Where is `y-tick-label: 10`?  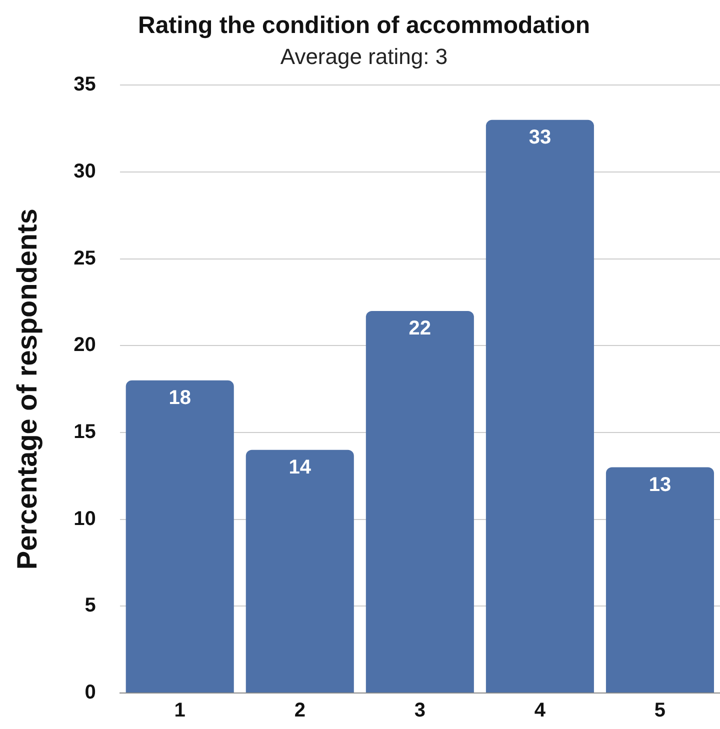
y-tick-label: 10 is located at coordinates (85, 519).